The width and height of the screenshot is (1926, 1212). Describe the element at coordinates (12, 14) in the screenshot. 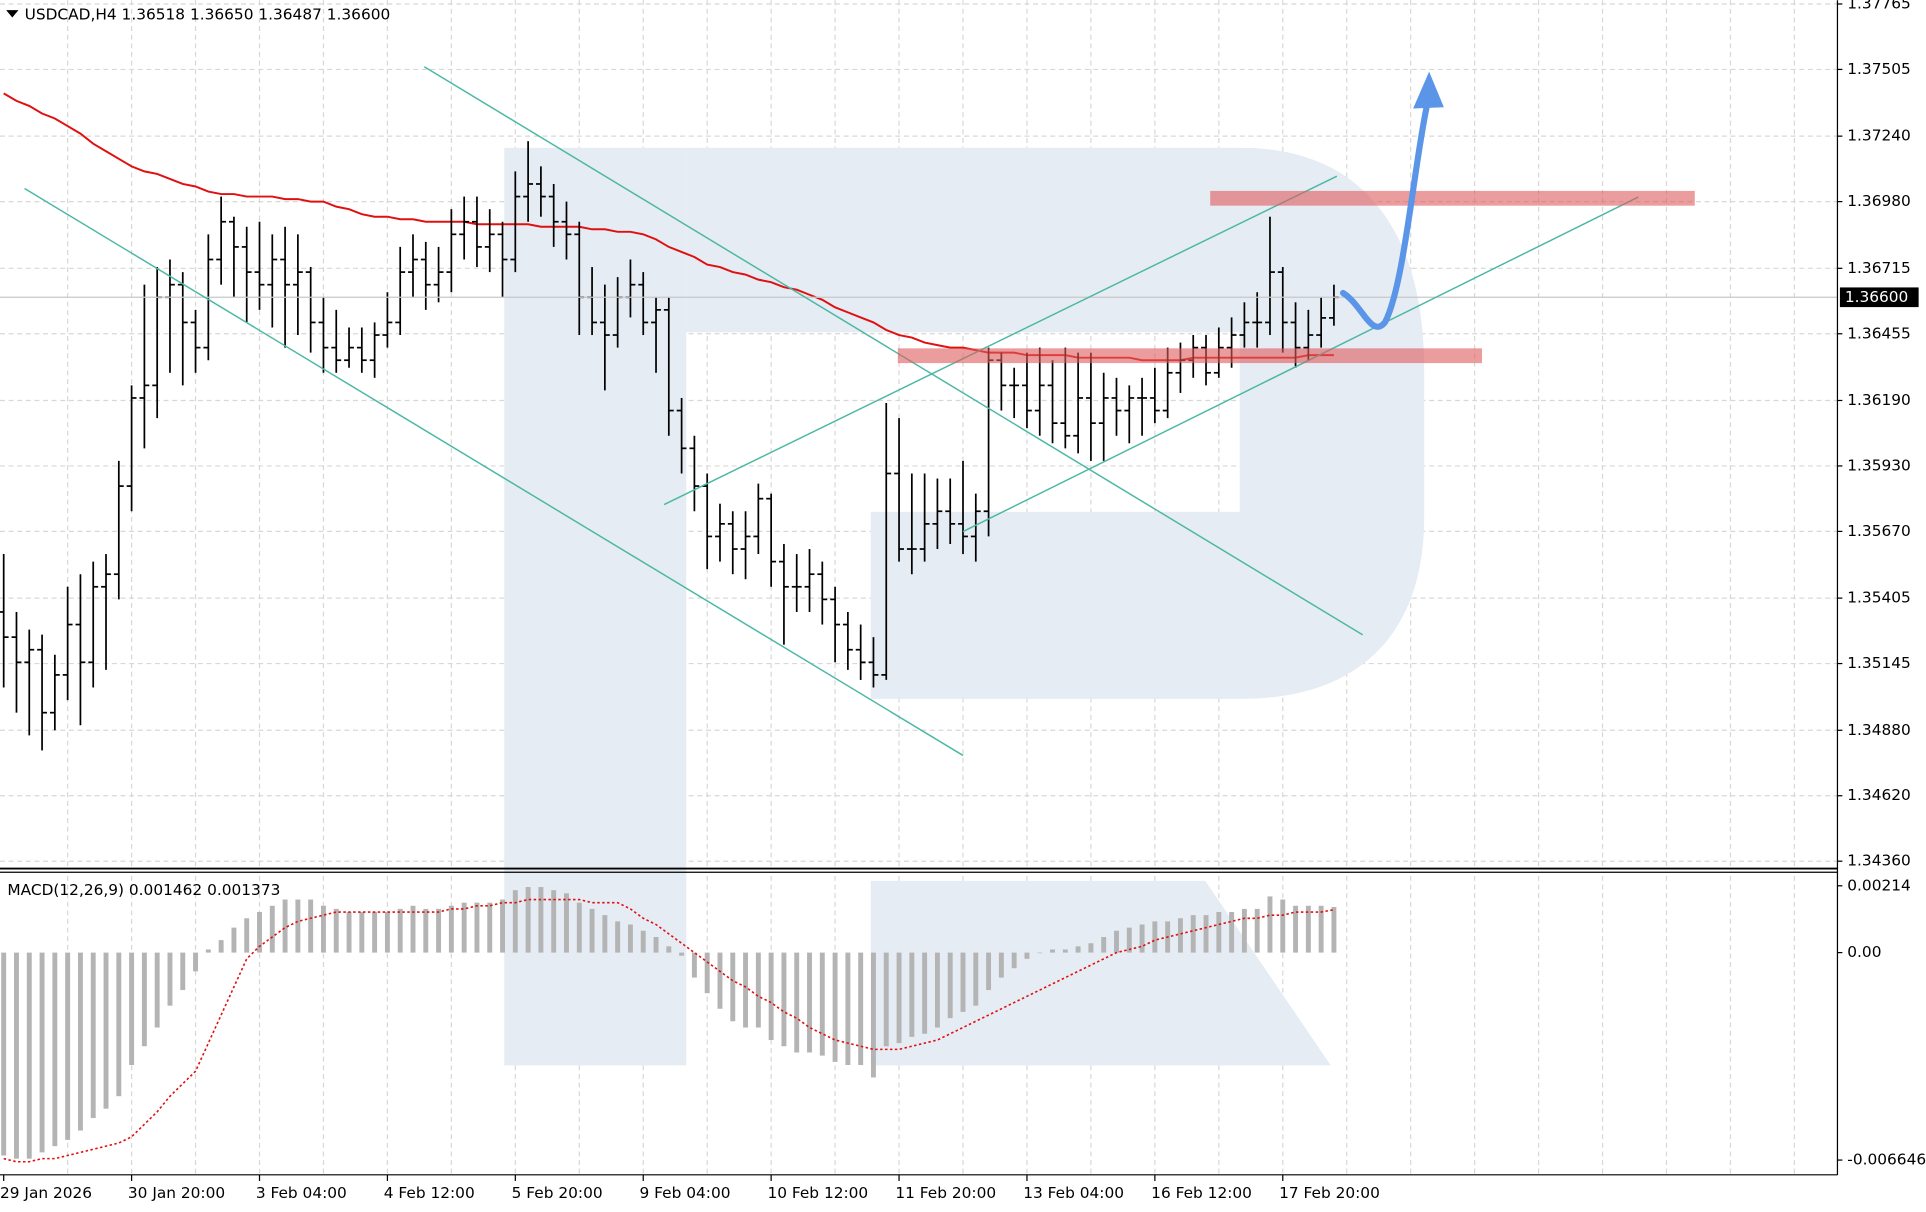

I see `symbol-menu-icon` at that location.